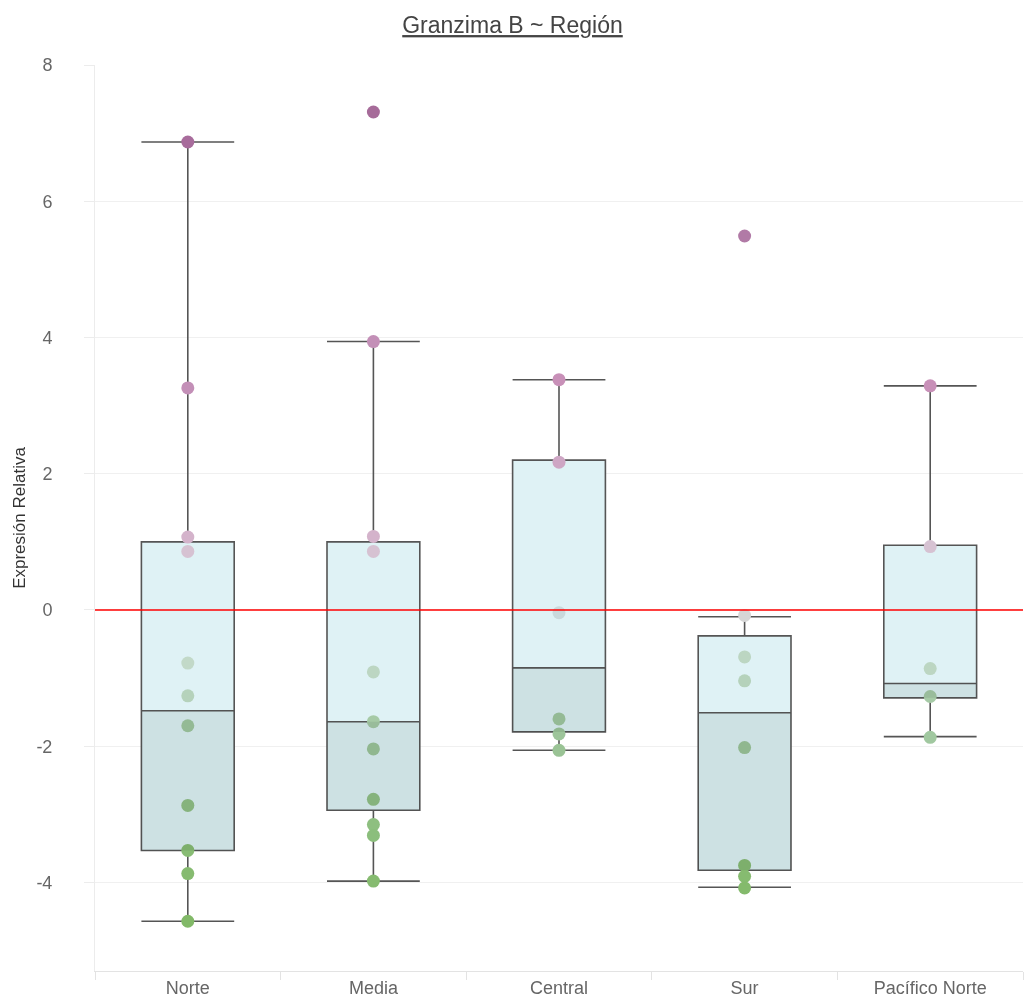 This screenshot has height=1006, width=1025. What do you see at coordinates (47, 65) in the screenshot?
I see `y-tick-label: 8` at bounding box center [47, 65].